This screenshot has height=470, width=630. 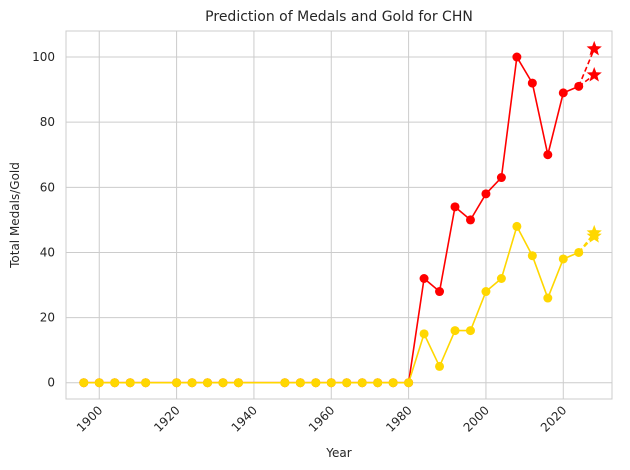 I want to click on y-tick-label: 20, so click(x=47, y=318).